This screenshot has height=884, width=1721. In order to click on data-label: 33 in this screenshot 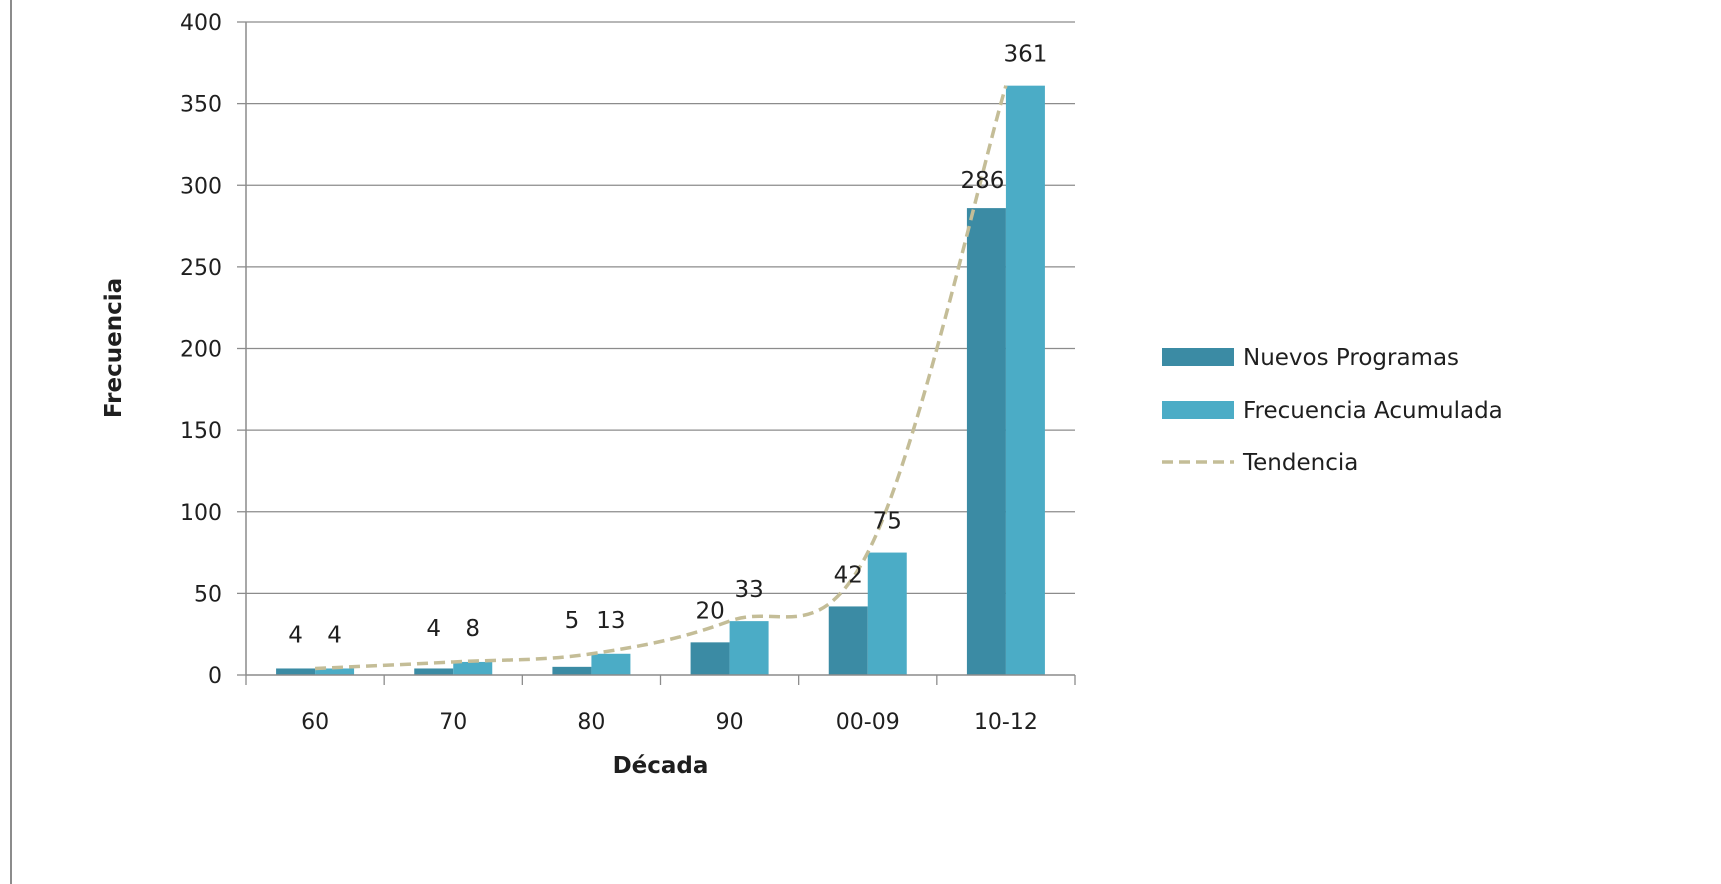, I will do `click(748, 590)`.